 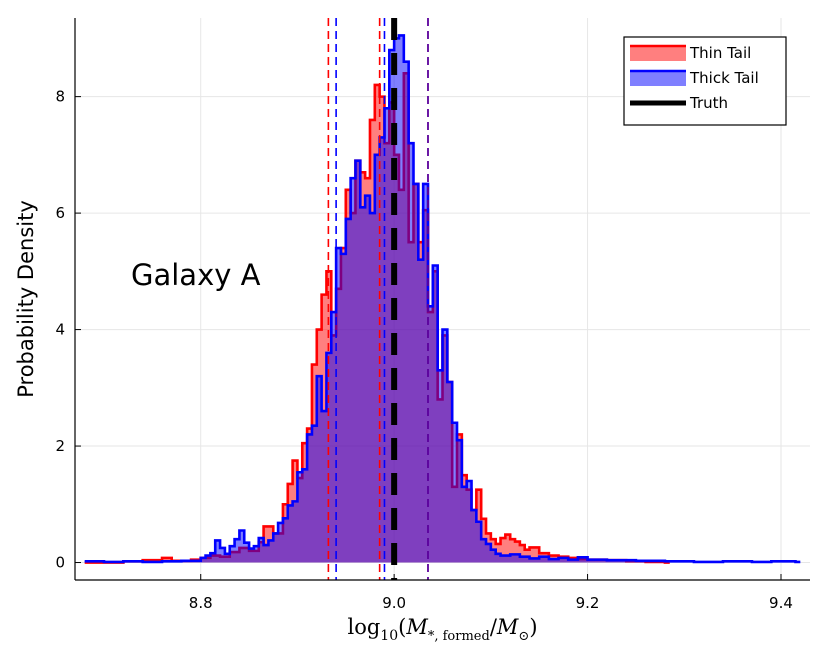 I want to click on legend-item-thin-tail: Thin Tail, so click(x=690, y=53).